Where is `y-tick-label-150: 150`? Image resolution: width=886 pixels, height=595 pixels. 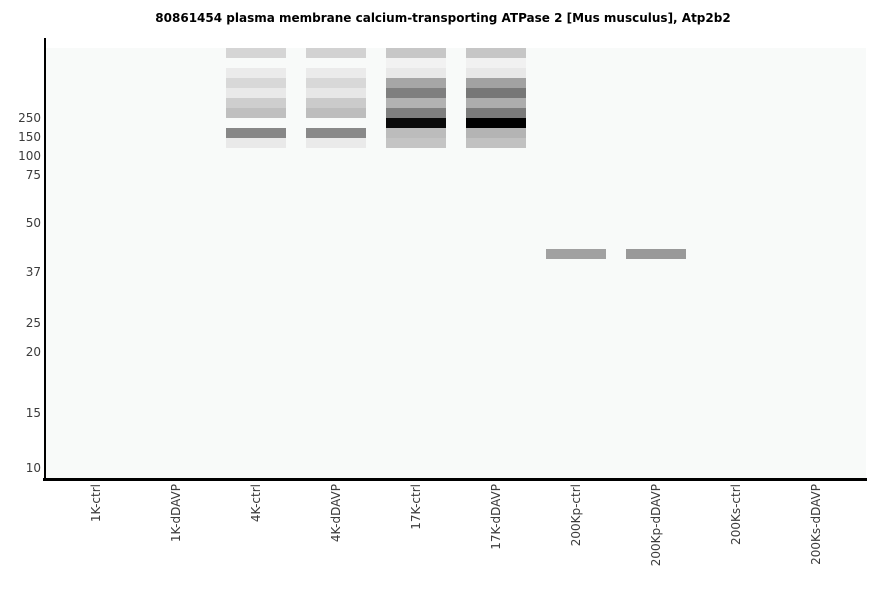
y-tick-label-150: 150 is located at coordinates (29, 137).